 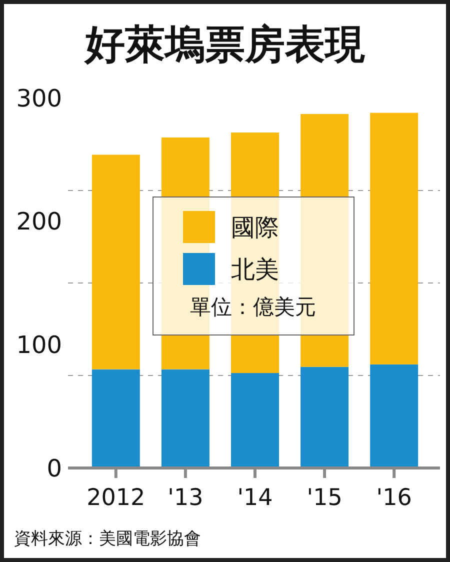 What do you see at coordinates (116, 498) in the screenshot?
I see `x-tick-label: 2012` at bounding box center [116, 498].